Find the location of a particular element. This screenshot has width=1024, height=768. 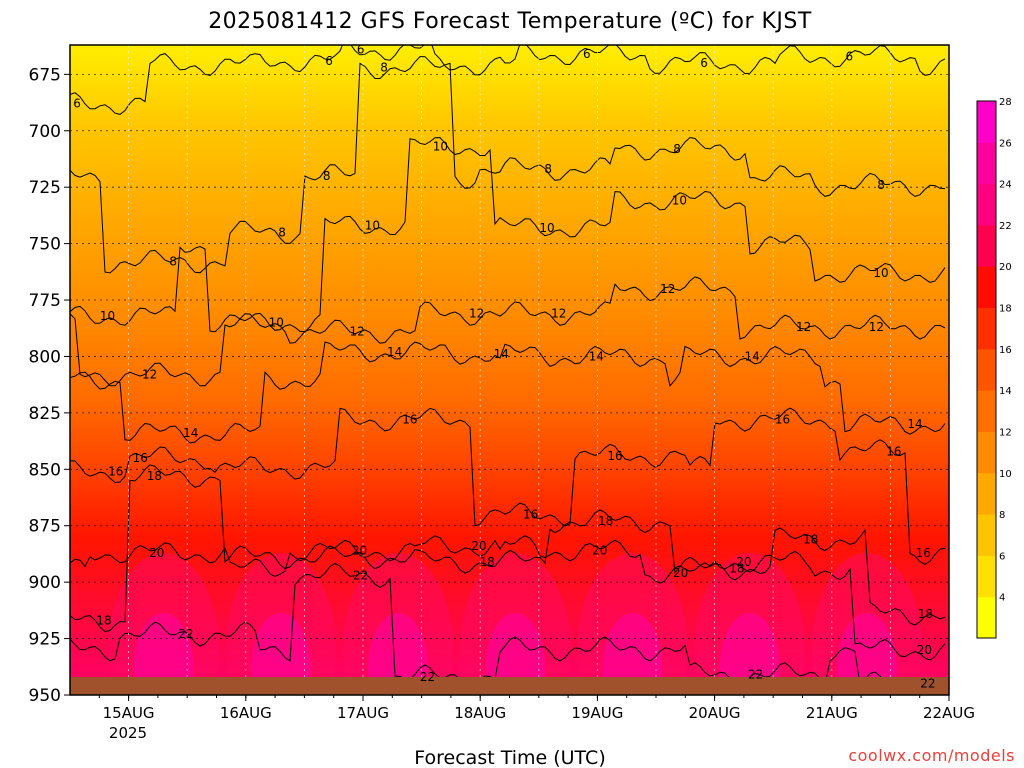

x-tick-label: 15AUG is located at coordinates (129, 713).